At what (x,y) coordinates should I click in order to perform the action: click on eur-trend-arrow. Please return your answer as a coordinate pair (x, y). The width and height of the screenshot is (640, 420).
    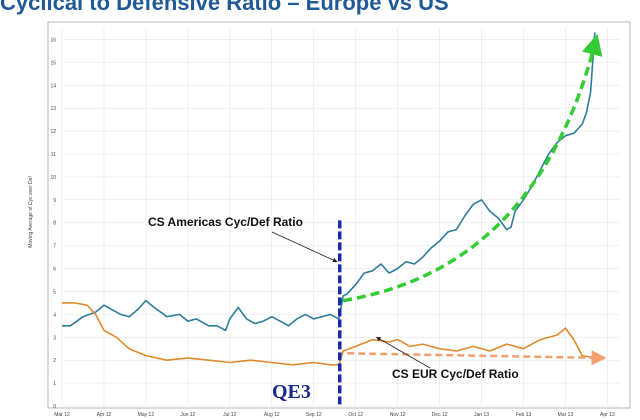
    Looking at the image, I should click on (477, 358).